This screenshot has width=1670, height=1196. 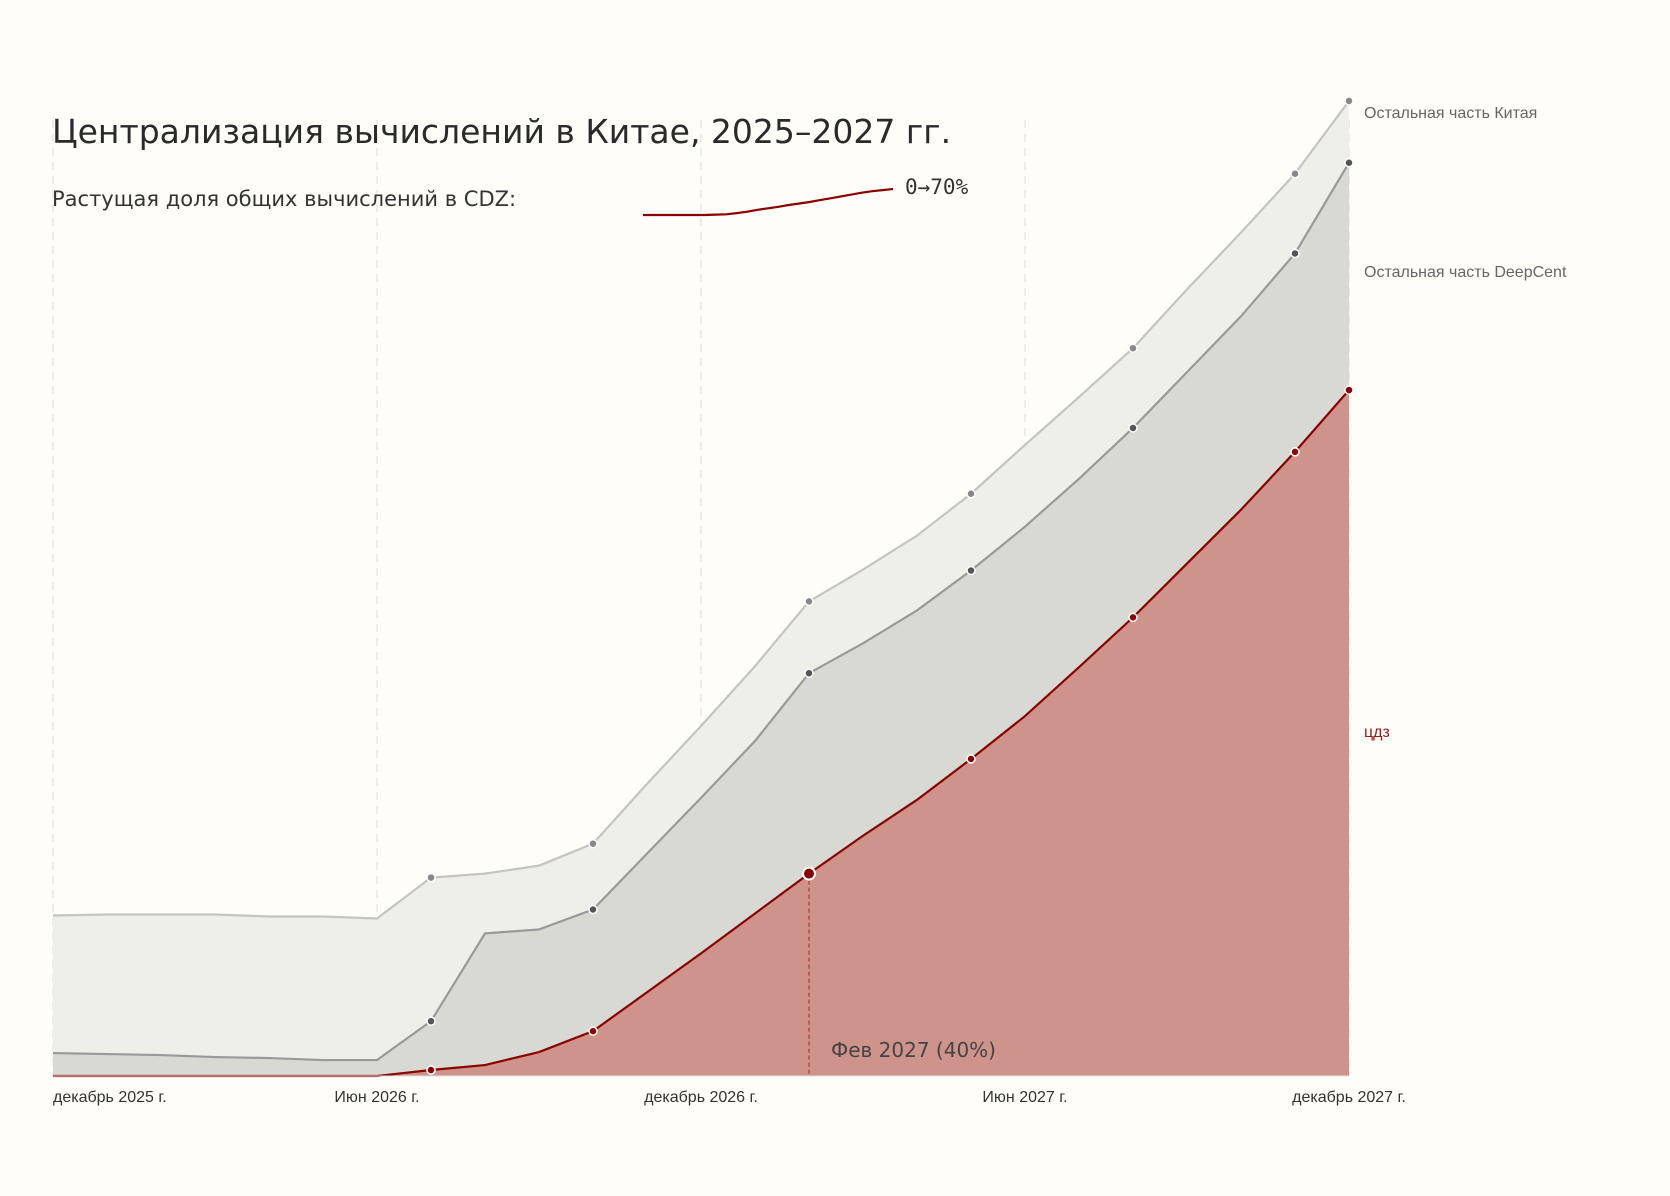 I want to click on chart-subtitle: Растущая доля общих вычислений в CDZ:, so click(x=284, y=199).